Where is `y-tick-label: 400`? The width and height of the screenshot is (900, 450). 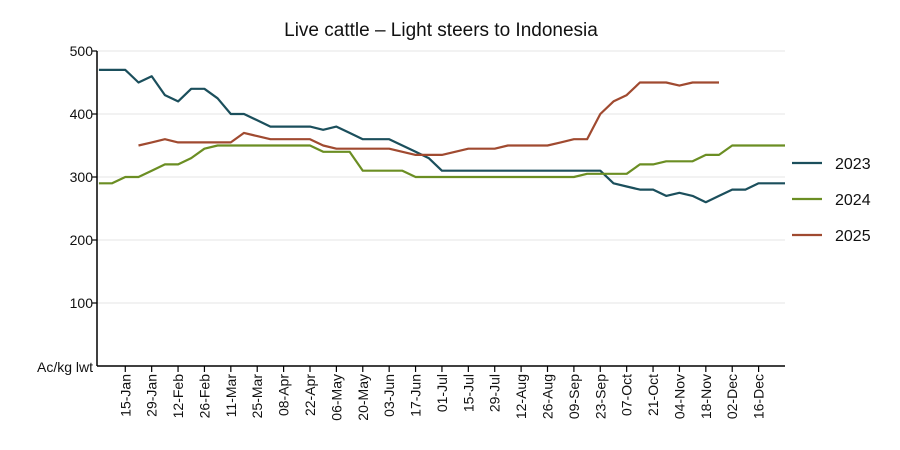 y-tick-label: 400 is located at coordinates (82, 114).